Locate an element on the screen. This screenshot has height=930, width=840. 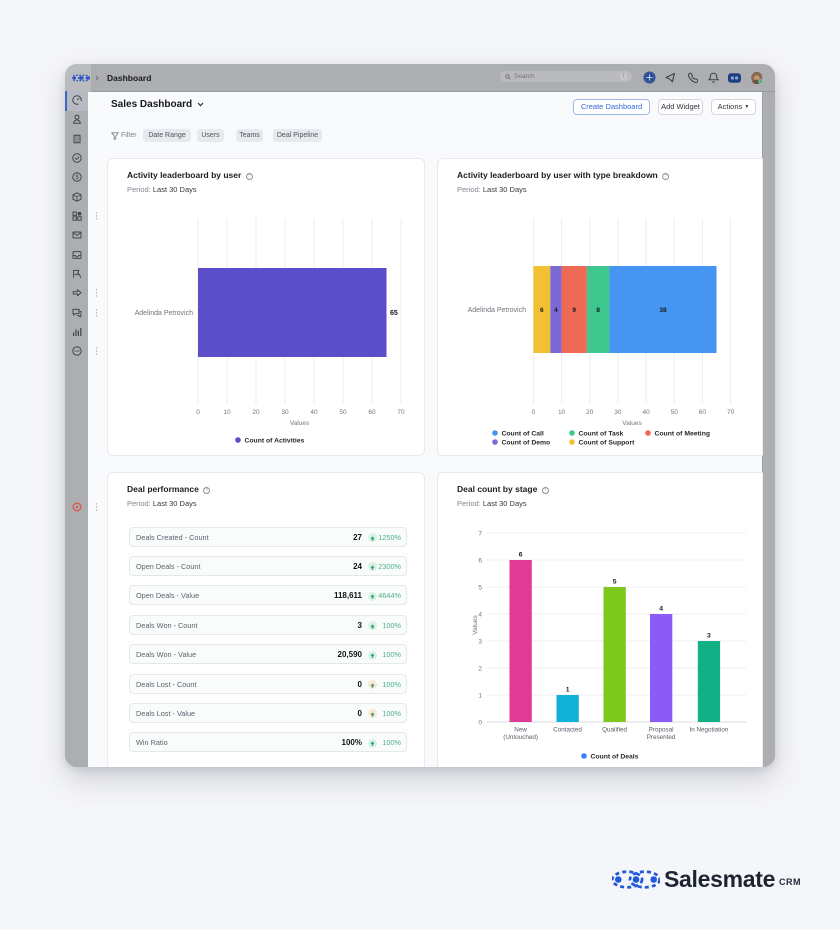
svg-text: 8 is located at coordinates (598, 310).